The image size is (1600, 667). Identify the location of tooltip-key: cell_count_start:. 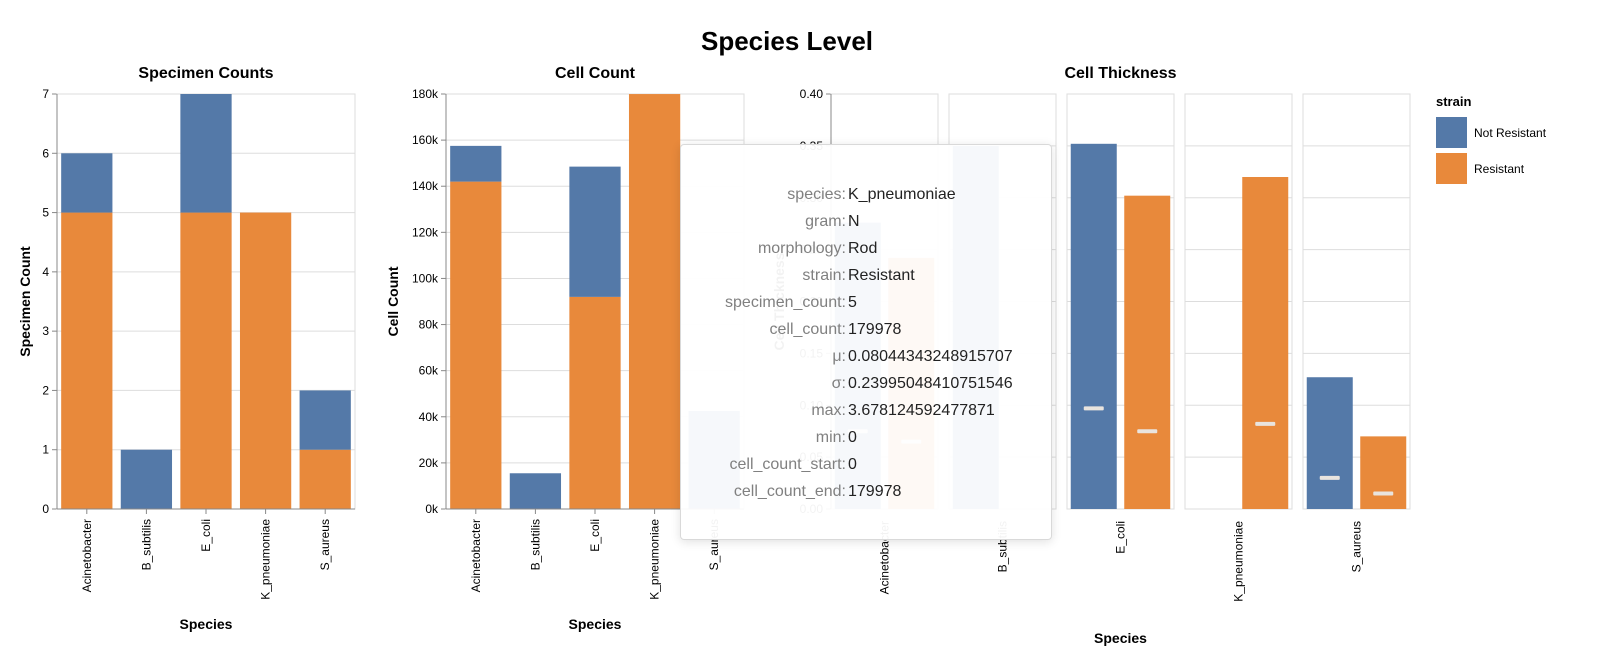
(787, 464).